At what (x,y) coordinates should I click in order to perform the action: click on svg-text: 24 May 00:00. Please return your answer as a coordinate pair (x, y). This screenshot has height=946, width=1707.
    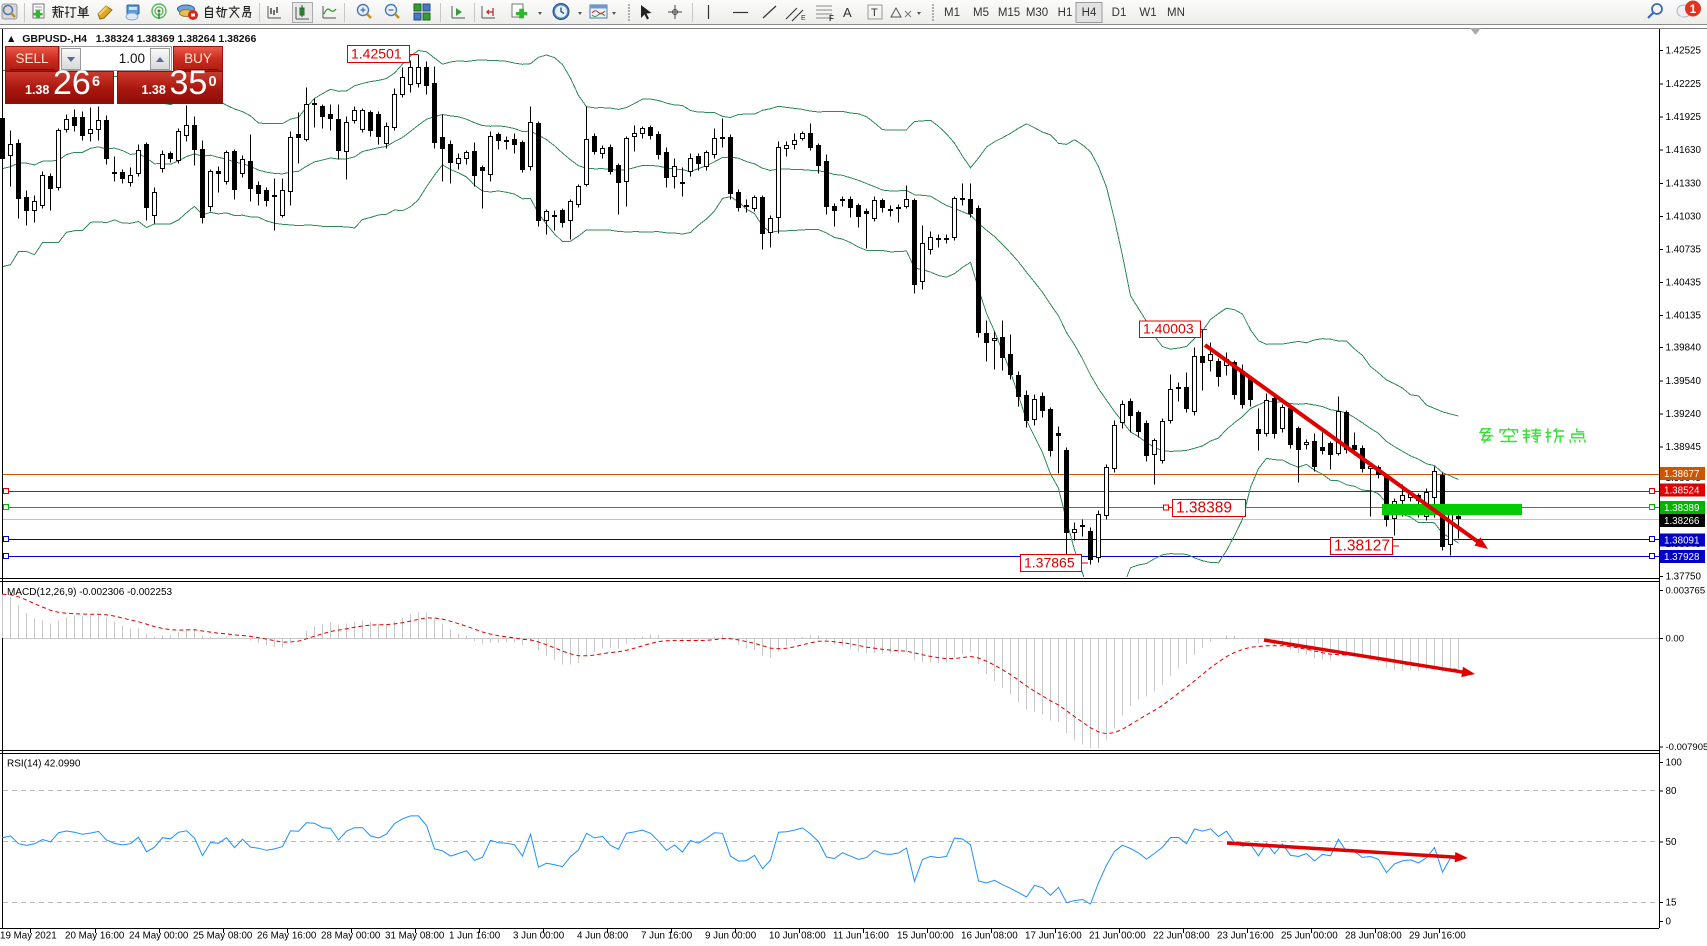
    Looking at the image, I should click on (159, 936).